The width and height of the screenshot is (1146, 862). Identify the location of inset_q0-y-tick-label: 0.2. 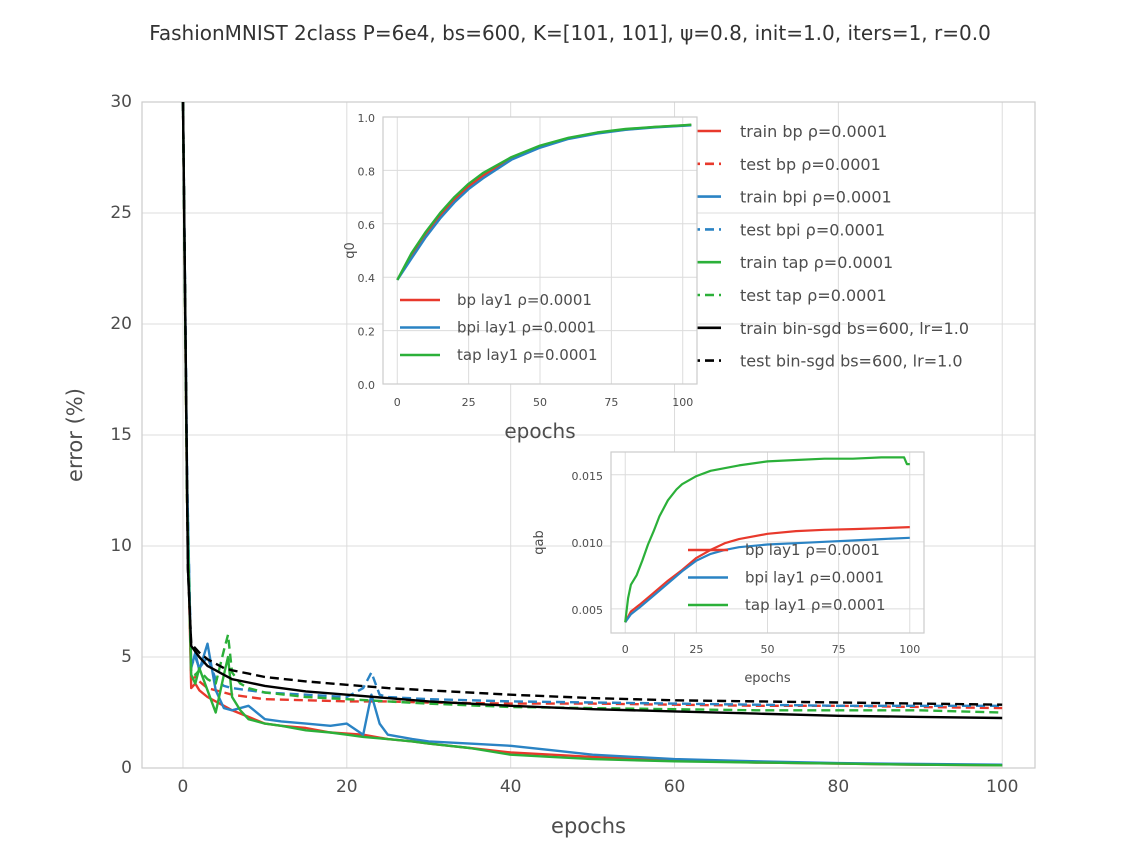
(367, 332).